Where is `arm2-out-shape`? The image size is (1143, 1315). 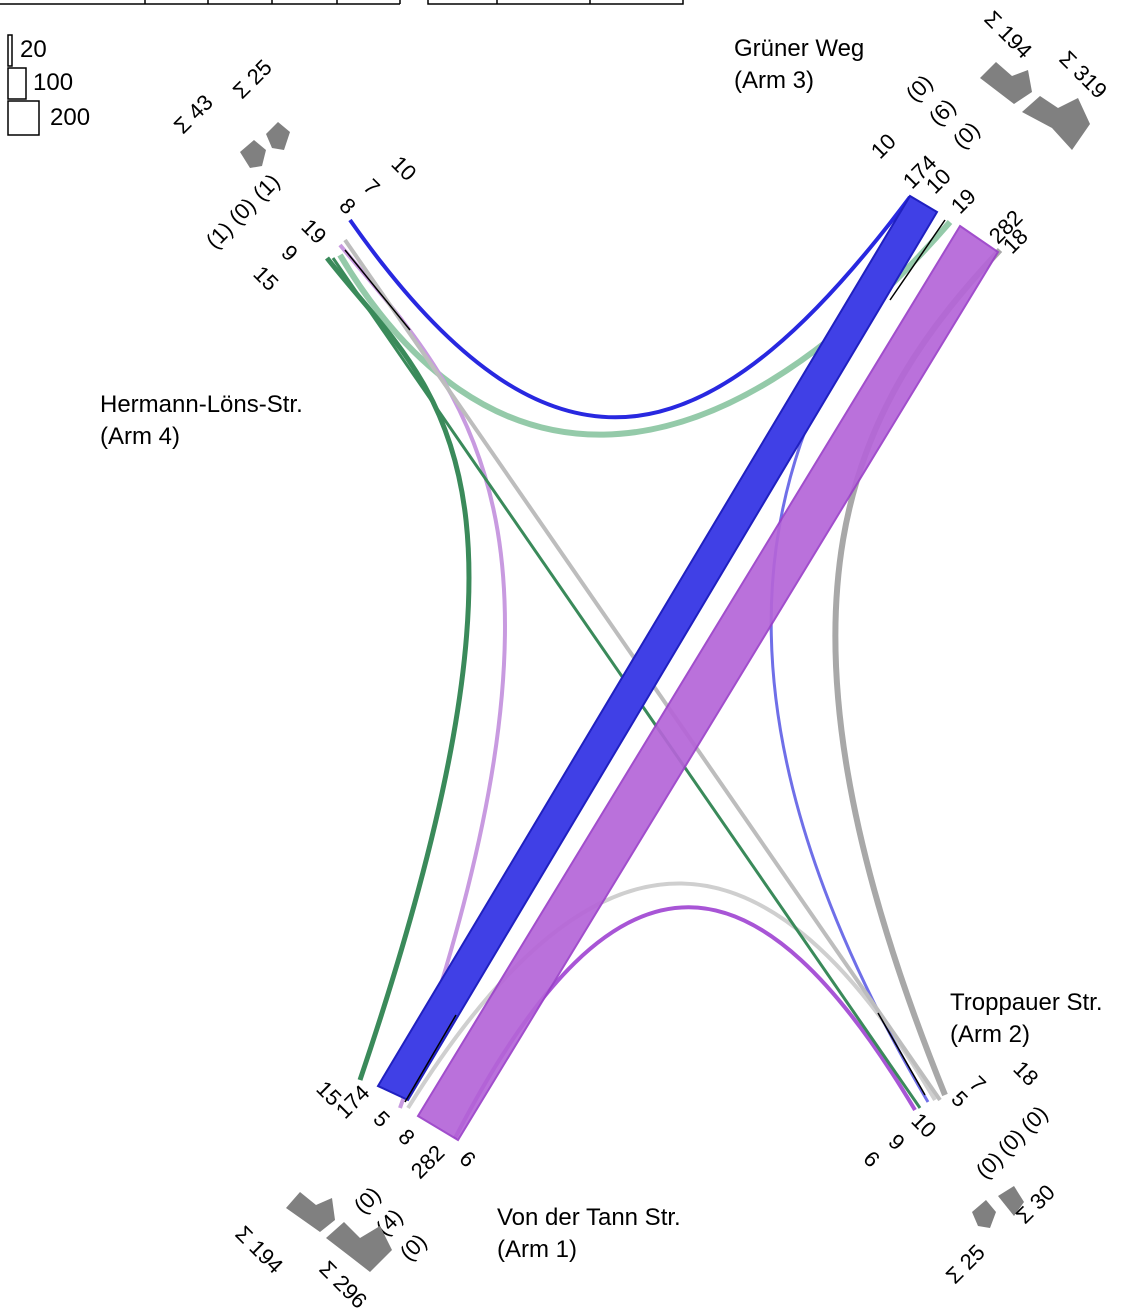
arm2-out-shape is located at coordinates (1011, 1201).